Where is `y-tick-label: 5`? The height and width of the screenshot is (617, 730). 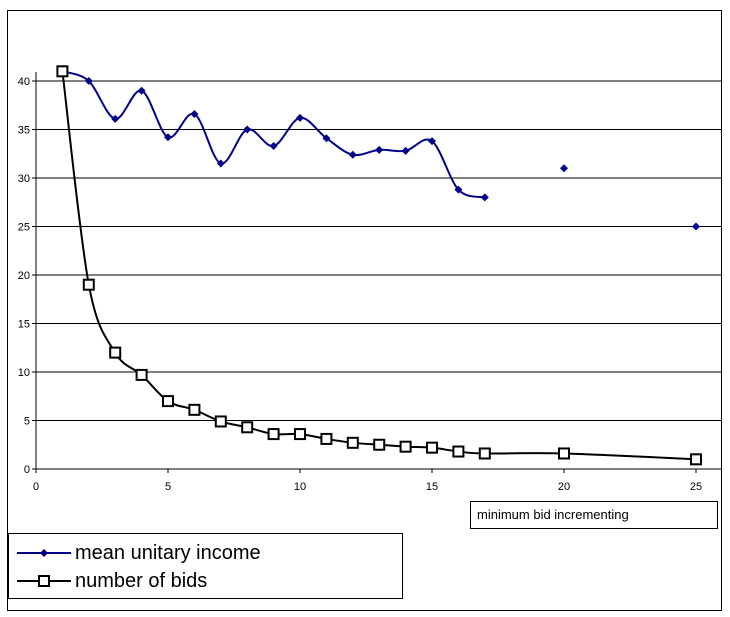 y-tick-label: 5 is located at coordinates (27, 422).